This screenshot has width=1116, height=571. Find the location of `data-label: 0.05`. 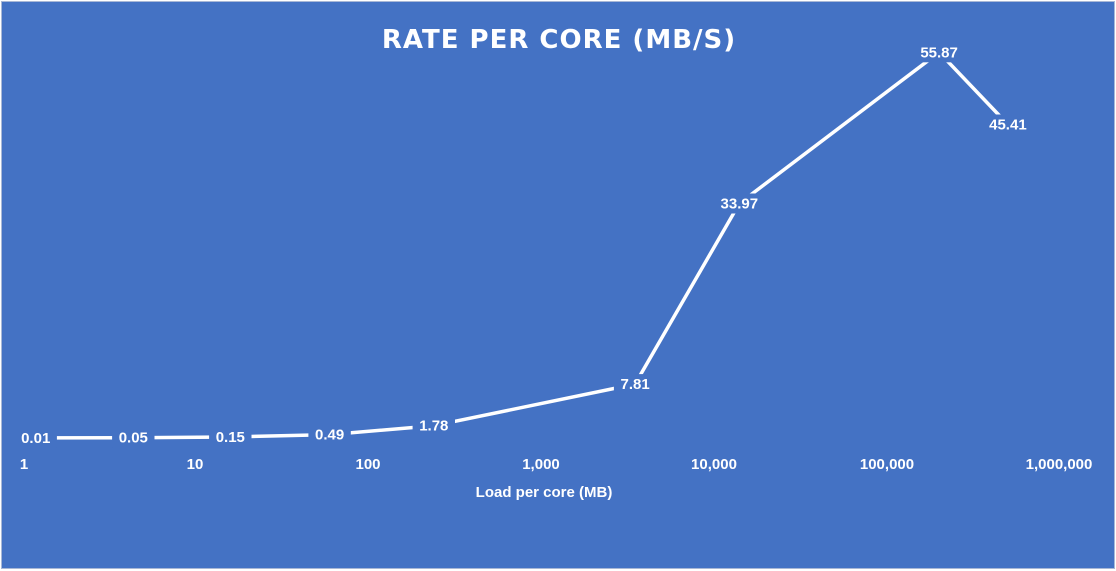

data-label: 0.05 is located at coordinates (133, 437).